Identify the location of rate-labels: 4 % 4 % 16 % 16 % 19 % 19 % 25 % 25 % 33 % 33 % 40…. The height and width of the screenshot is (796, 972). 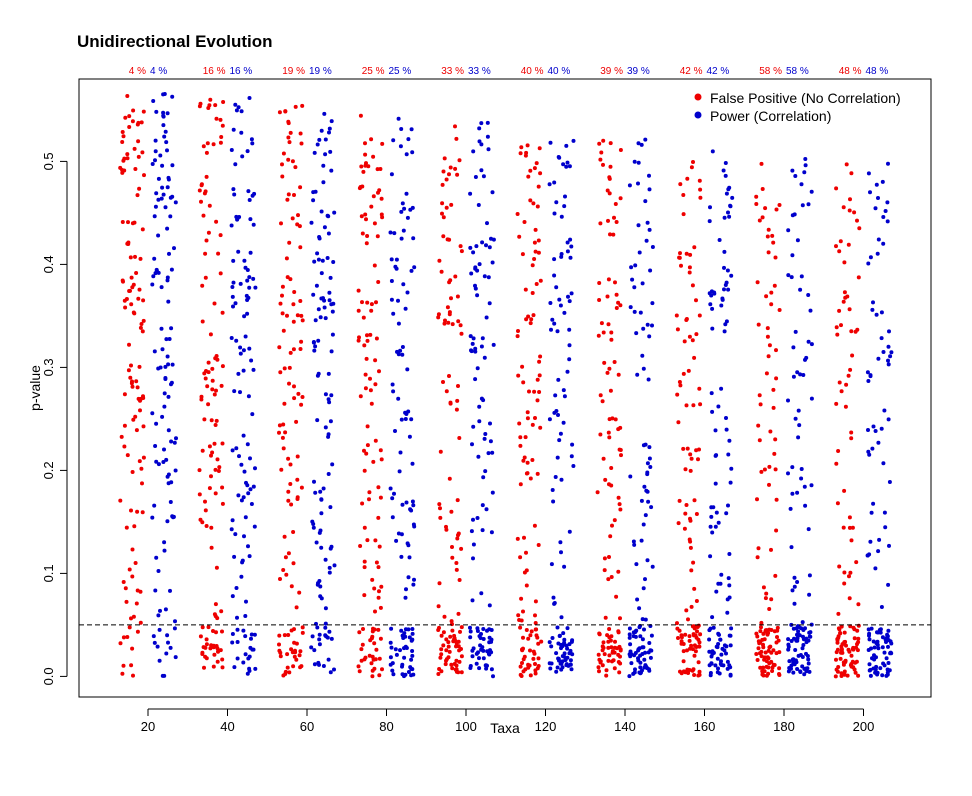
(509, 71).